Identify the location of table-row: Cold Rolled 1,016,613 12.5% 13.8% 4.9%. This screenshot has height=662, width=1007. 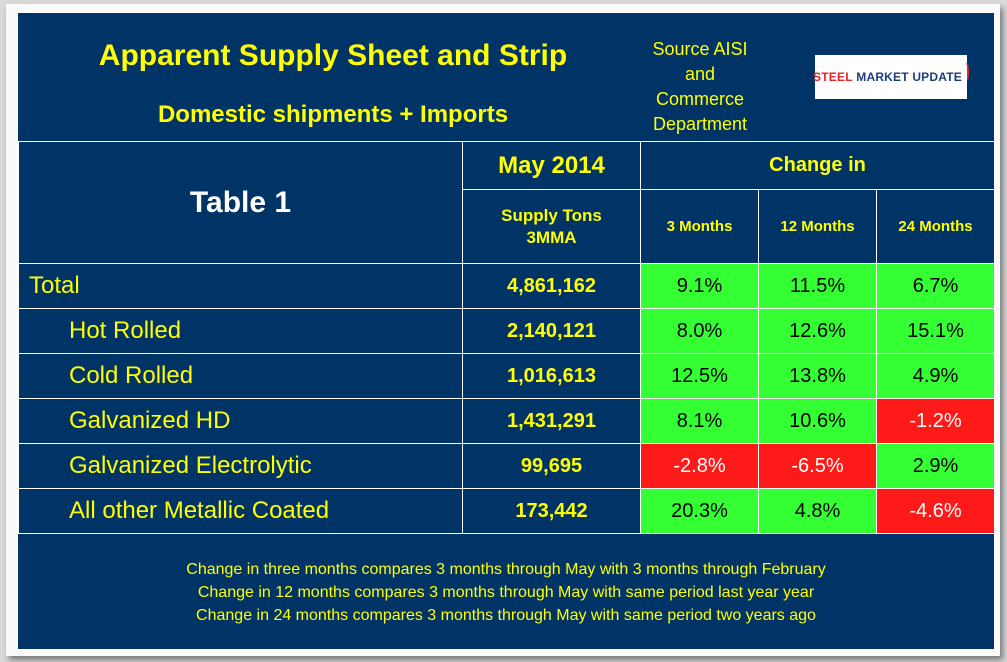
(507, 376).